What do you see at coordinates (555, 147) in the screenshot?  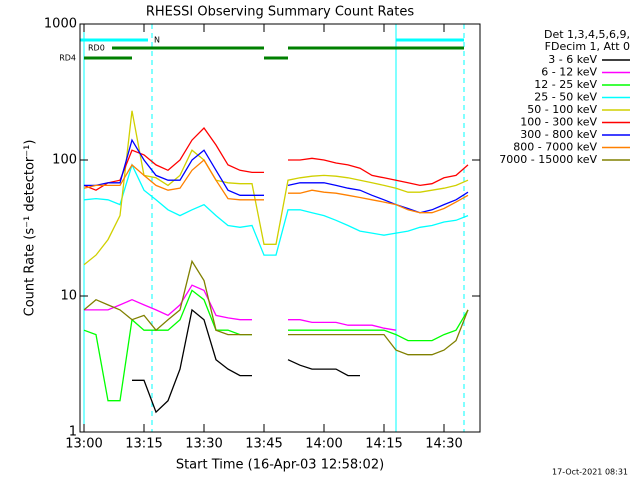 I see `legend-label: 800 - 7000 keV` at bounding box center [555, 147].